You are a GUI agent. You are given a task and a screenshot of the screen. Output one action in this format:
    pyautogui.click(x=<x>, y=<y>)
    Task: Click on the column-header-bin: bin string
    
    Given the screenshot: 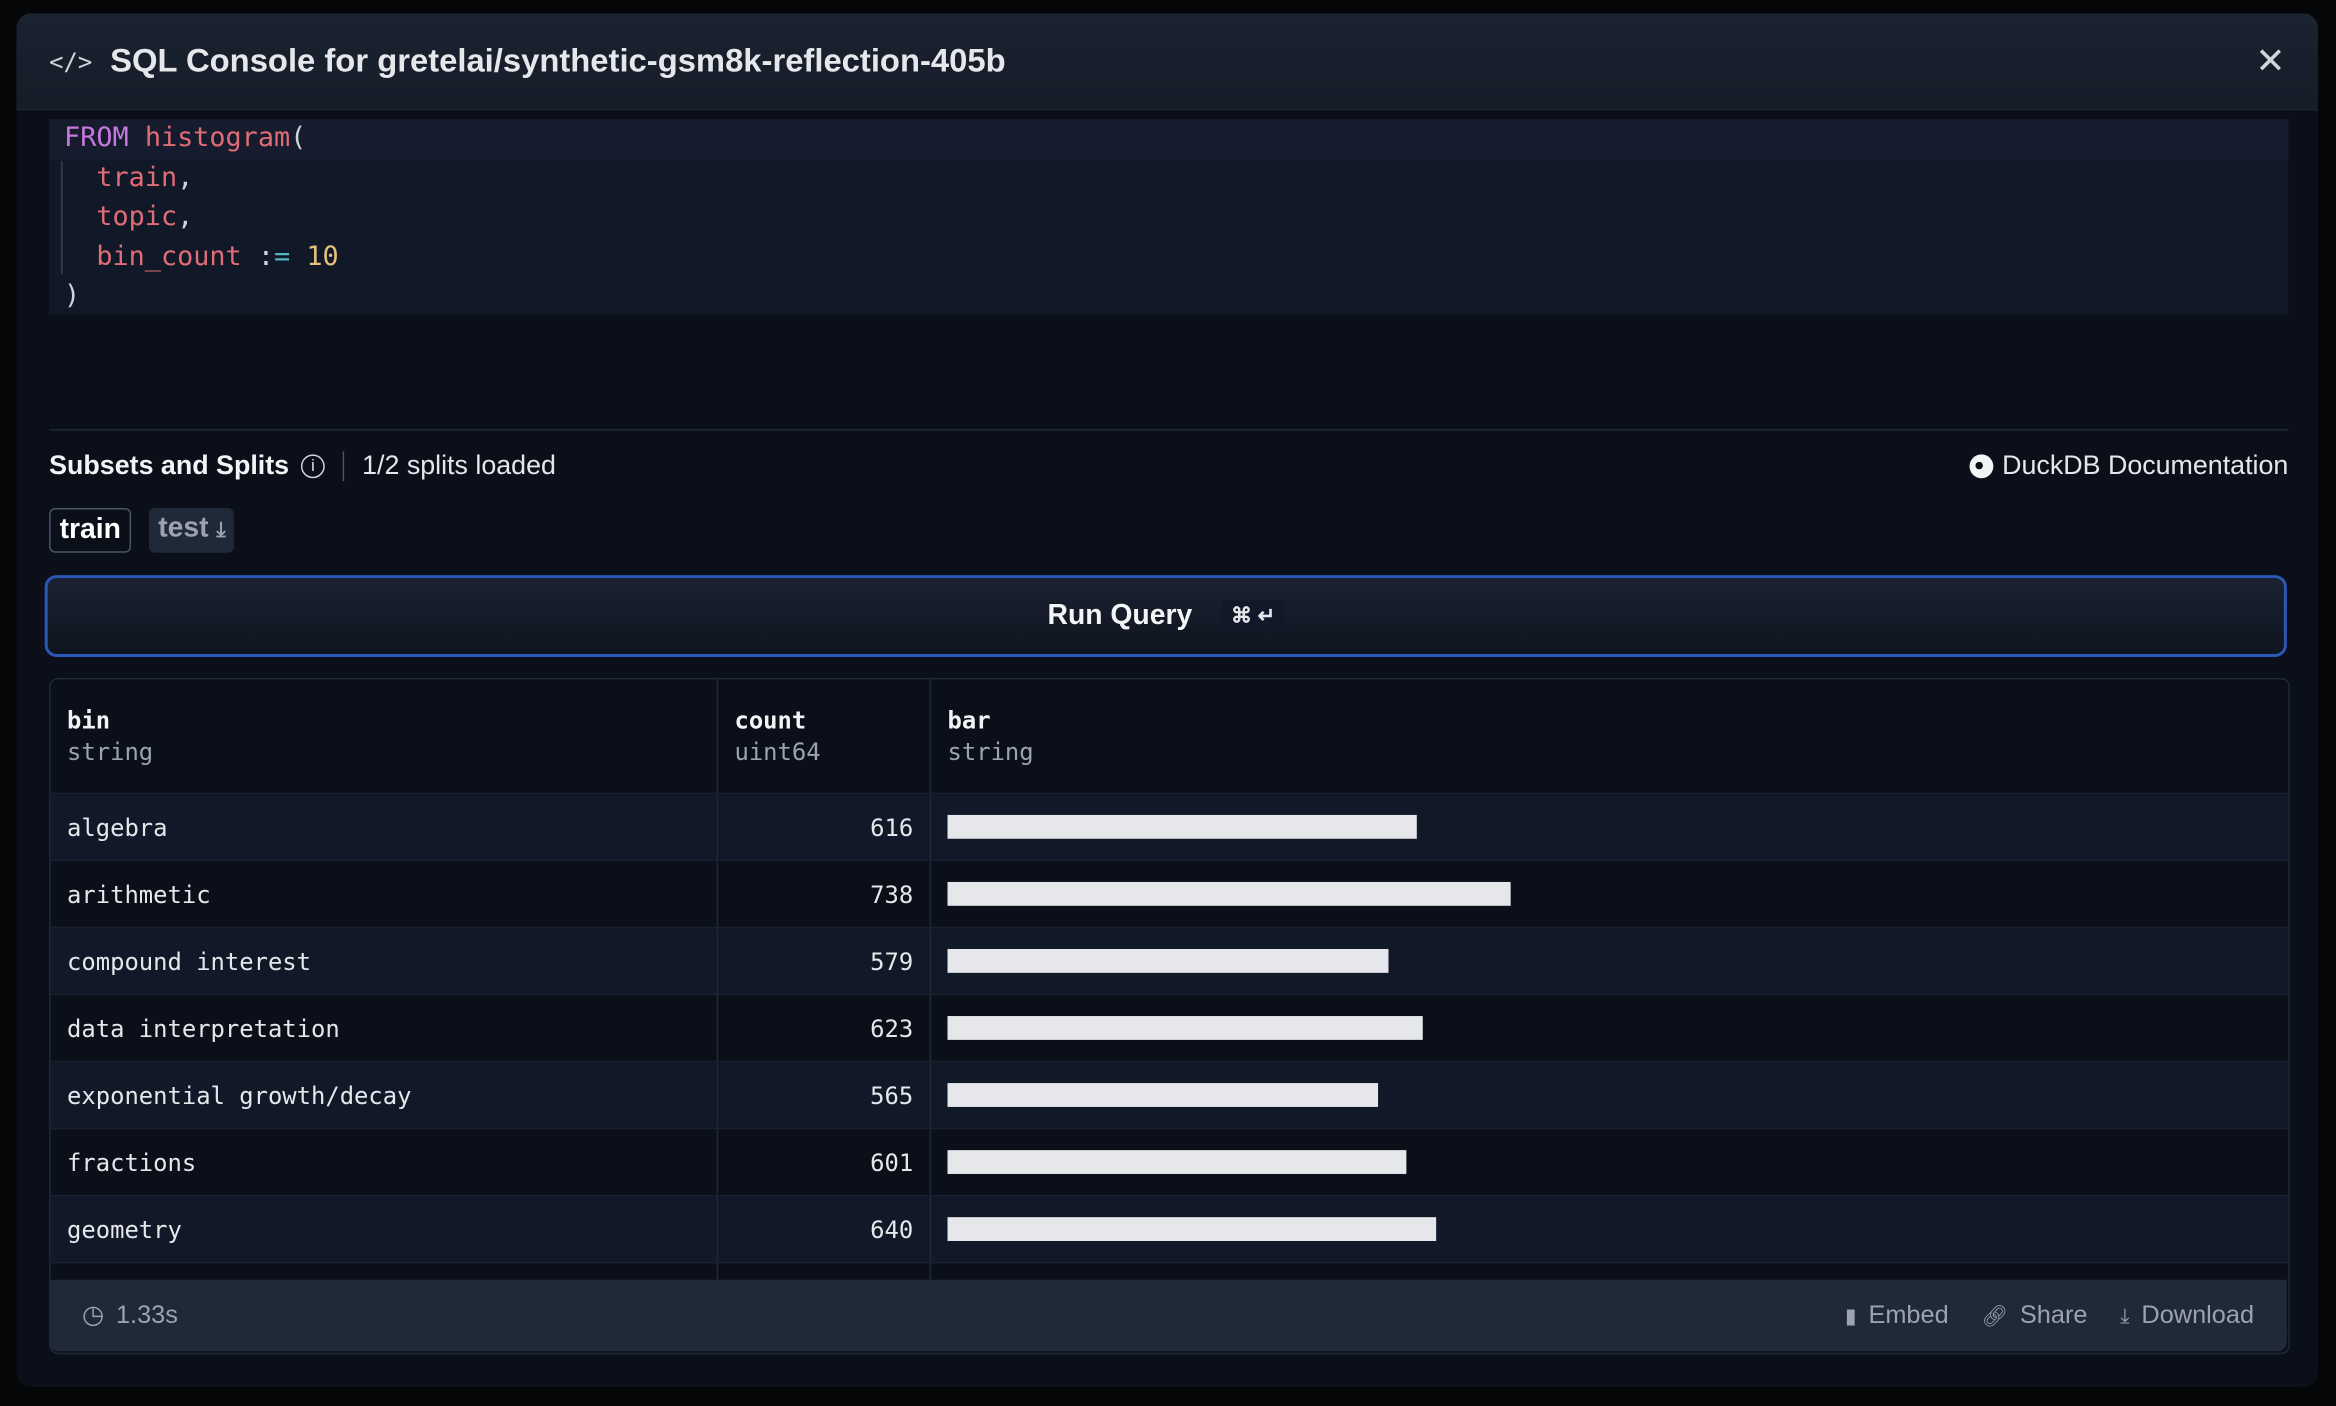 What is the action you would take?
    pyautogui.click(x=385, y=736)
    